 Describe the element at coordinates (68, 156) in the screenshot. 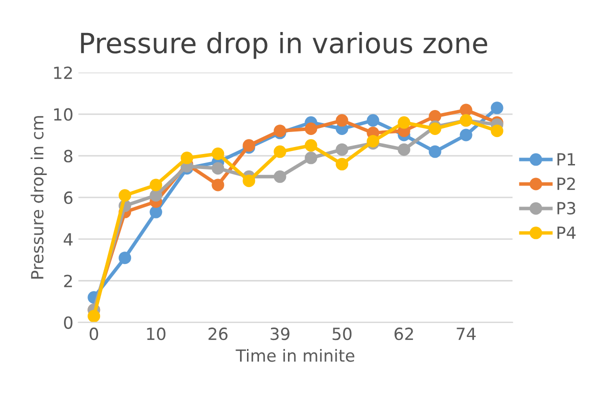

I see `y-tick-label: 8` at that location.